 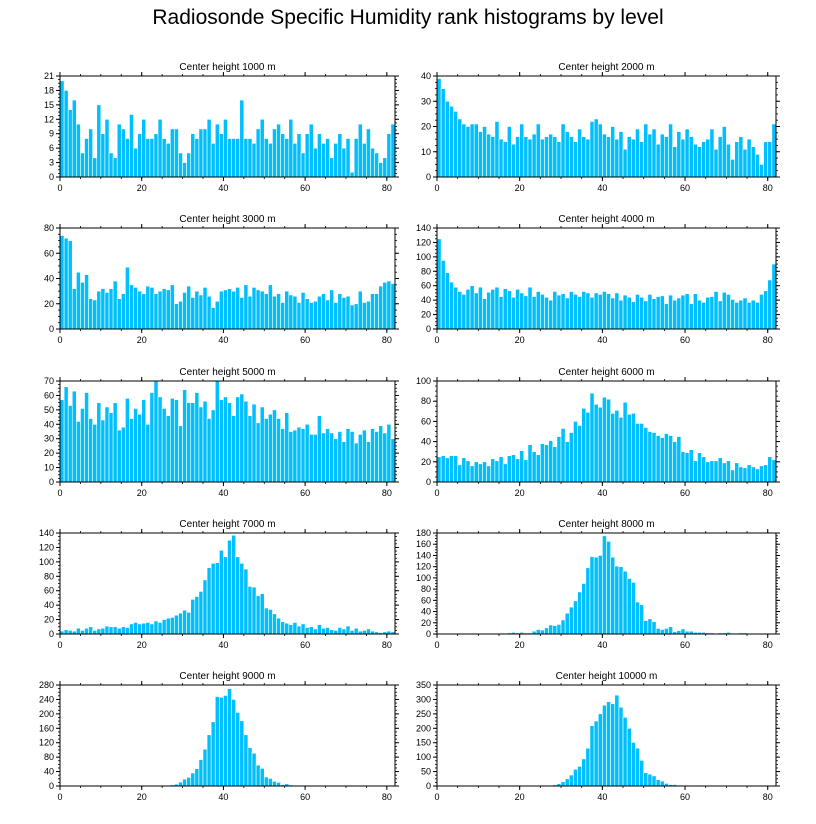 What do you see at coordinates (305, 797) in the screenshot?
I see `x-tick-label: 60` at bounding box center [305, 797].